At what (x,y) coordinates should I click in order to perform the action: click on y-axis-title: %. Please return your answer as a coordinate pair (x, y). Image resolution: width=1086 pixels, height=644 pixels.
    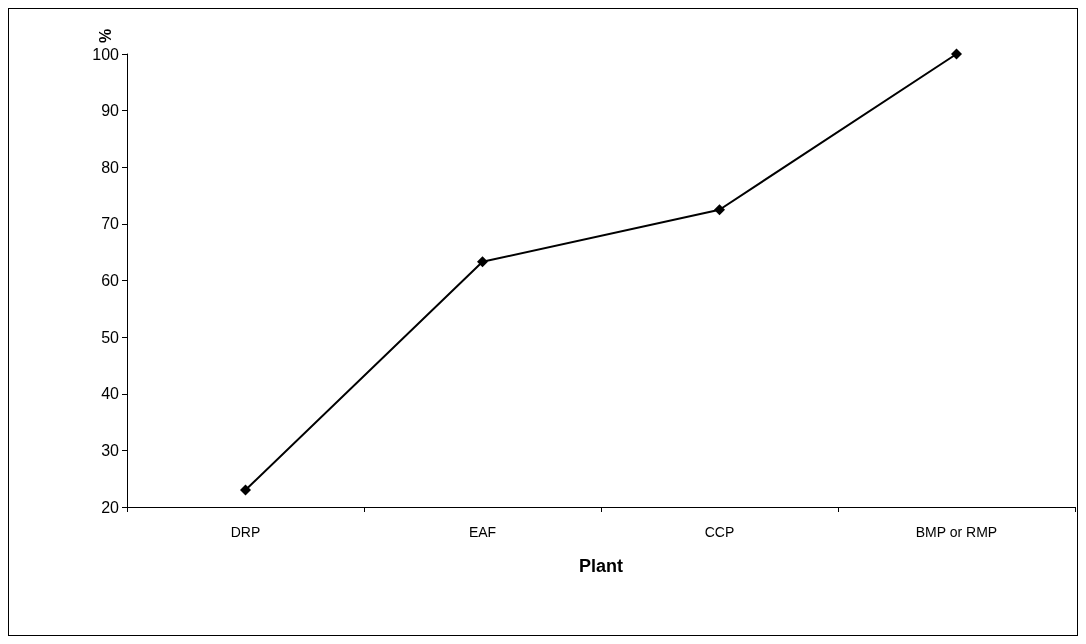
    Looking at the image, I should click on (105, 36).